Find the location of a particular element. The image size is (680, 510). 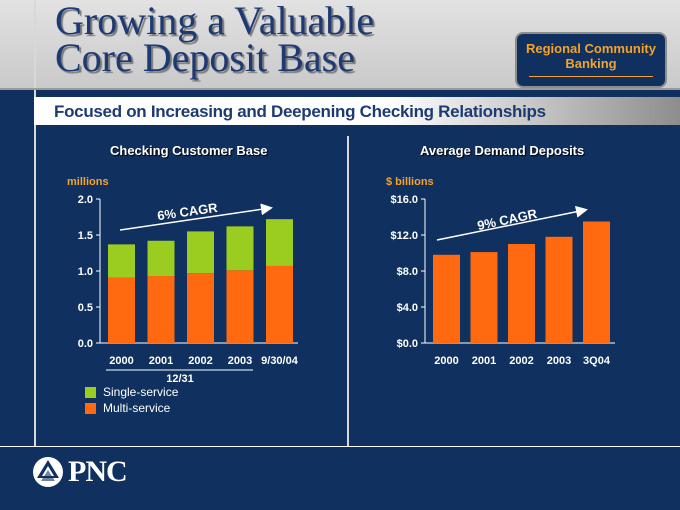

logo-text: PNC is located at coordinates (98, 471).